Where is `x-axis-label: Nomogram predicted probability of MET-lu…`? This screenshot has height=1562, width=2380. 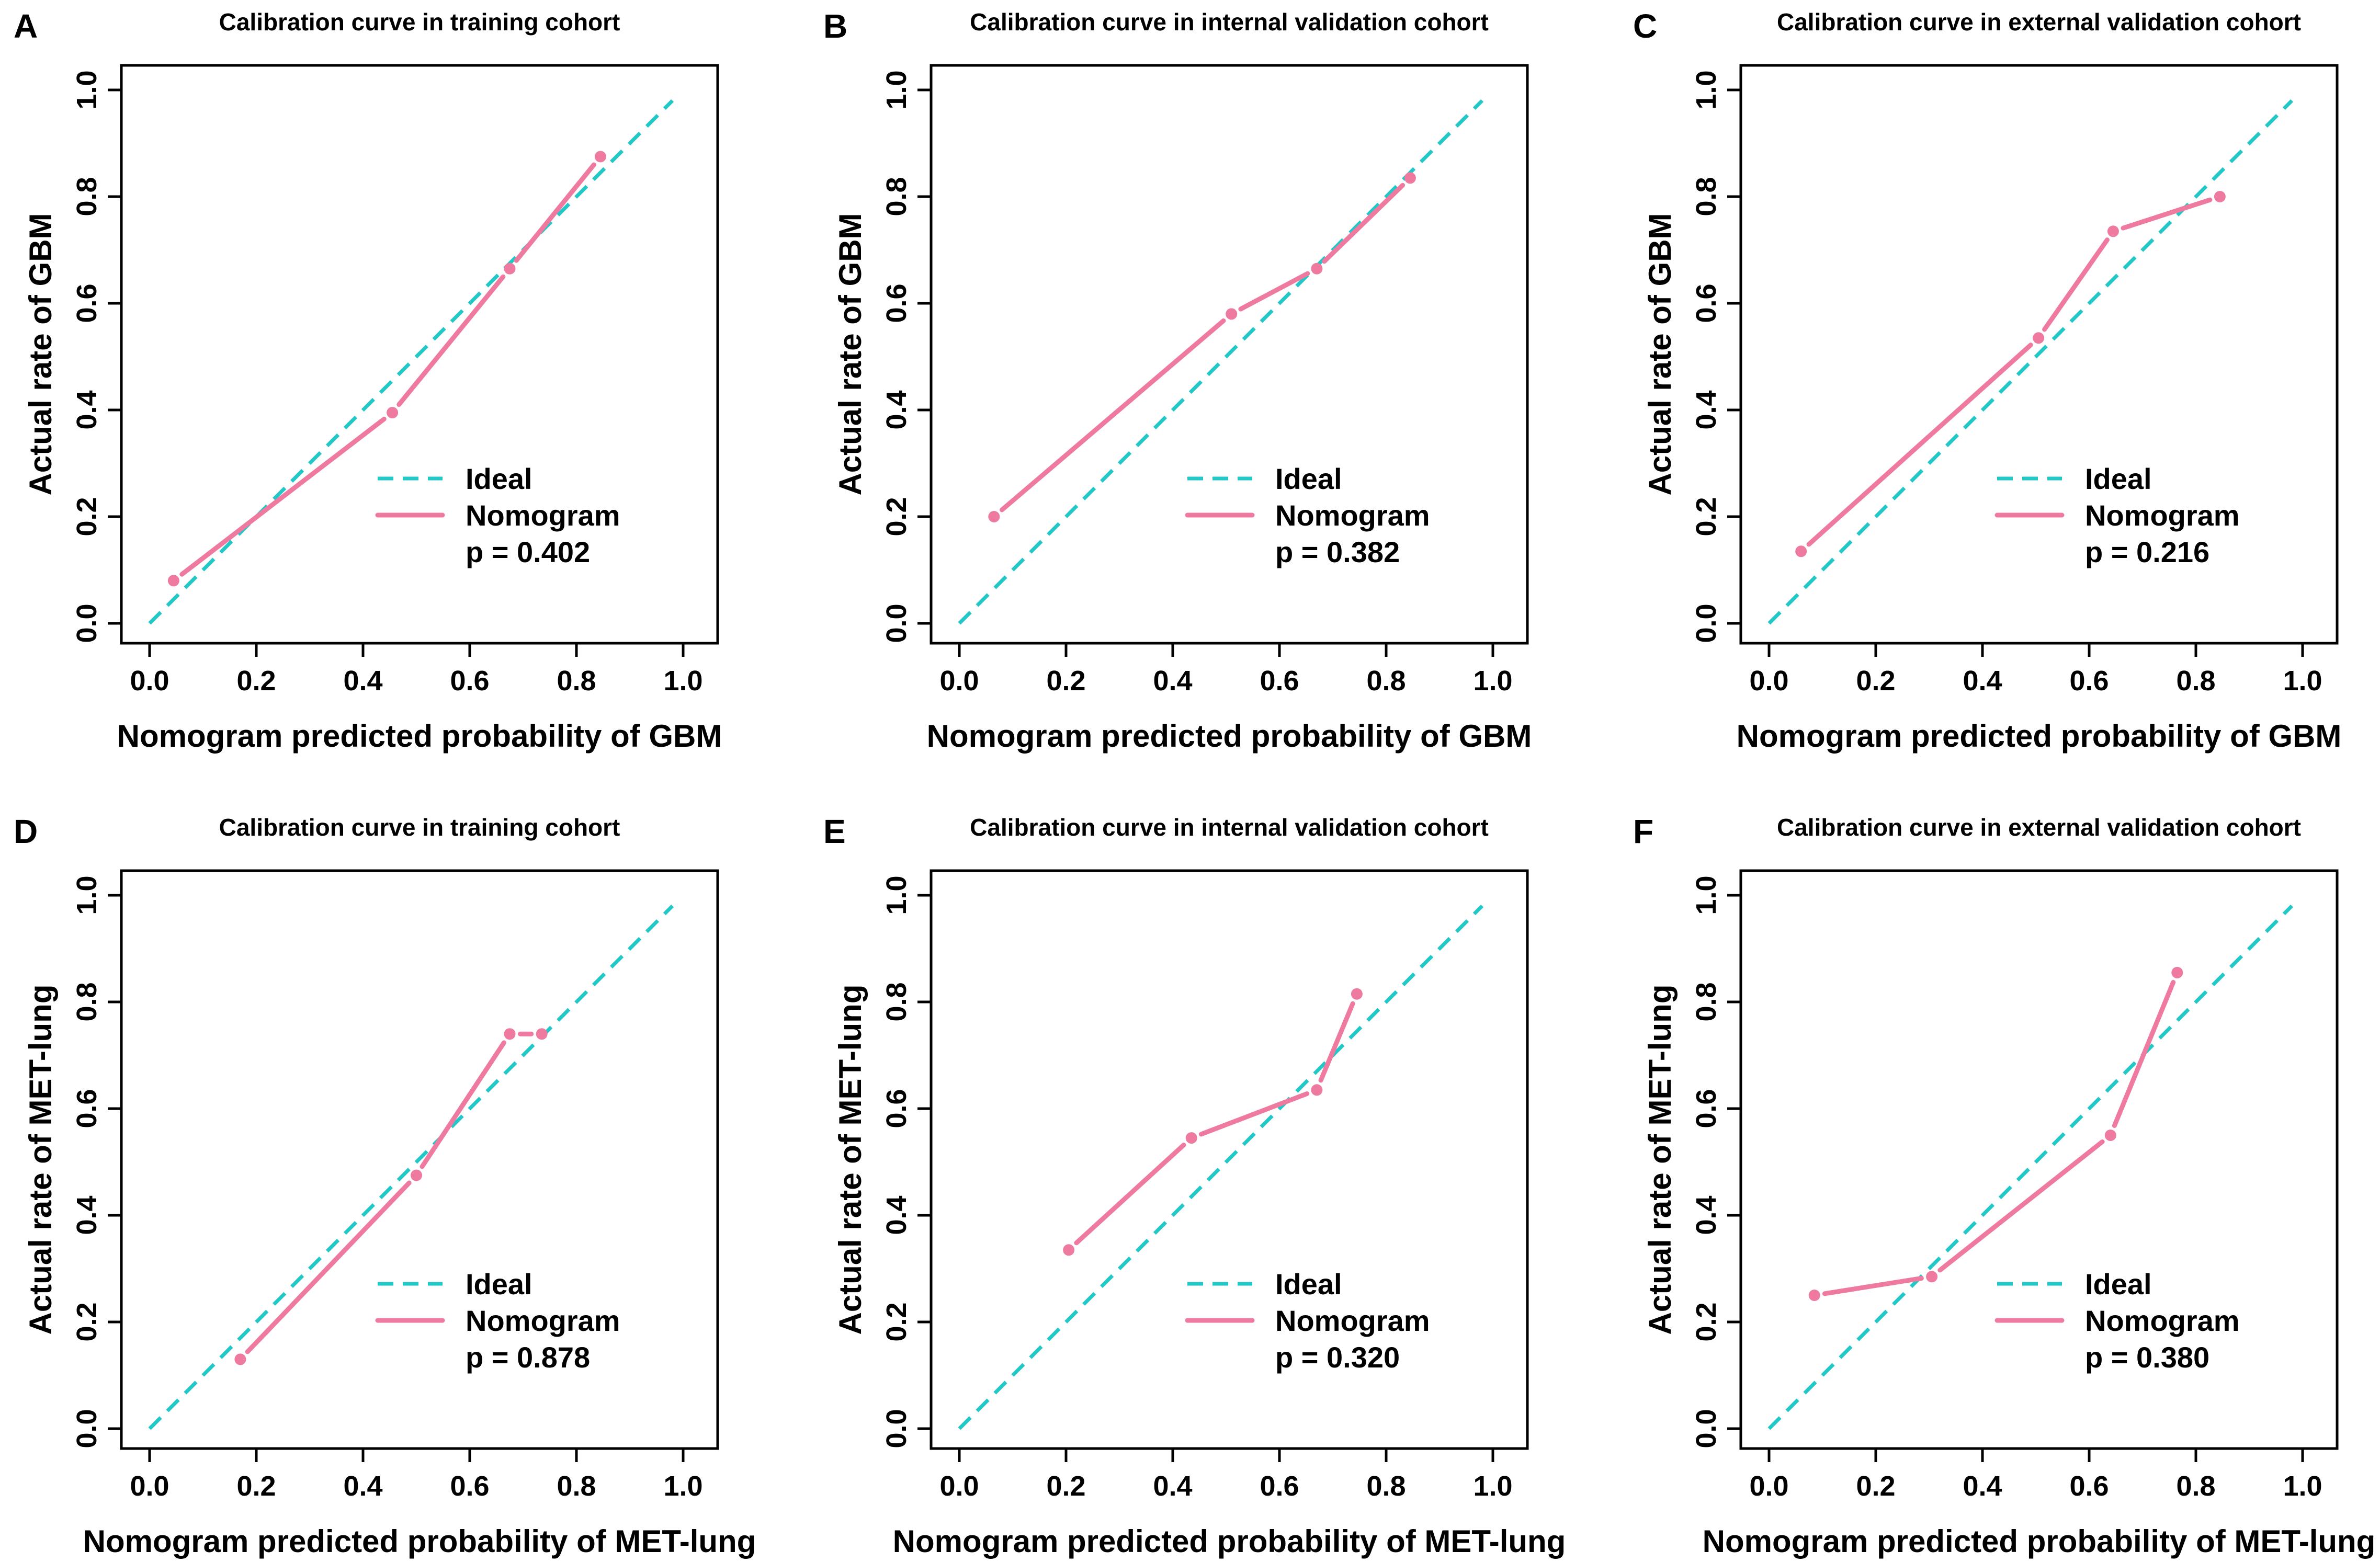 x-axis-label: Nomogram predicted probability of MET-lu… is located at coordinates (420, 1542).